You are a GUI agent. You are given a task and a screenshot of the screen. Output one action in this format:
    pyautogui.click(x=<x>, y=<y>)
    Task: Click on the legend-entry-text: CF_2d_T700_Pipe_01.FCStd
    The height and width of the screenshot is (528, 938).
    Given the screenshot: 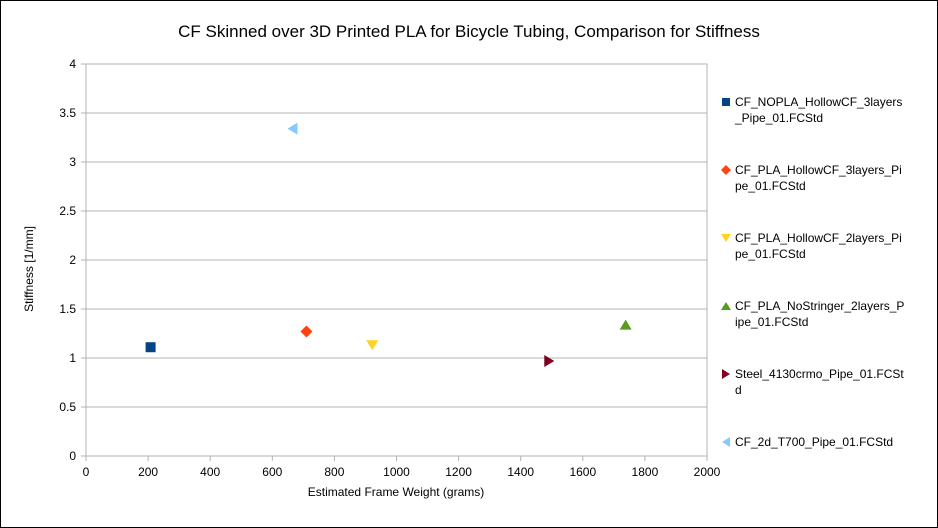 What is the action you would take?
    pyautogui.click(x=814, y=442)
    